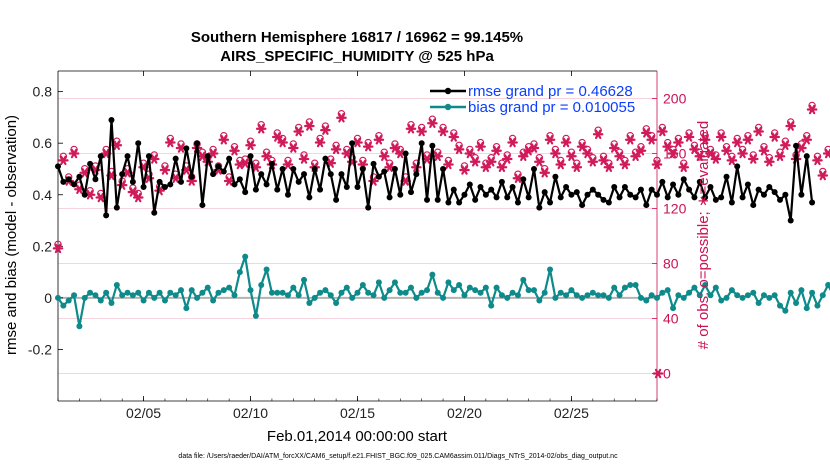  I want to click on legend-bias-label: bias grand pr = 0.010055, so click(551, 107).